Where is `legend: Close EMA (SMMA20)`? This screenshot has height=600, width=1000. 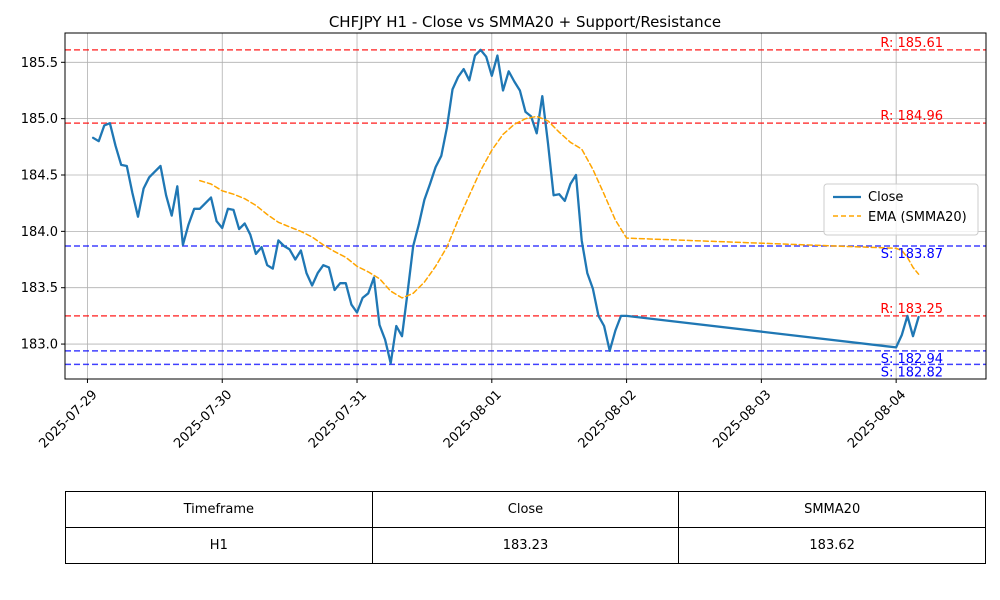 legend: Close EMA (SMMA20) is located at coordinates (901, 209).